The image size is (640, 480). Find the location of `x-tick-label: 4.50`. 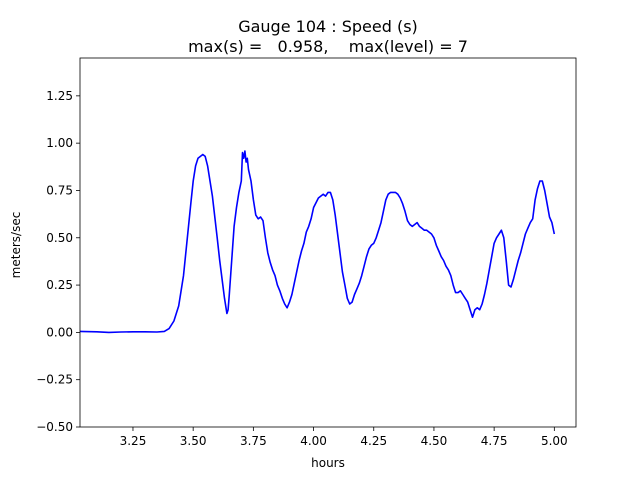

x-tick-label: 4.50 is located at coordinates (434, 441).